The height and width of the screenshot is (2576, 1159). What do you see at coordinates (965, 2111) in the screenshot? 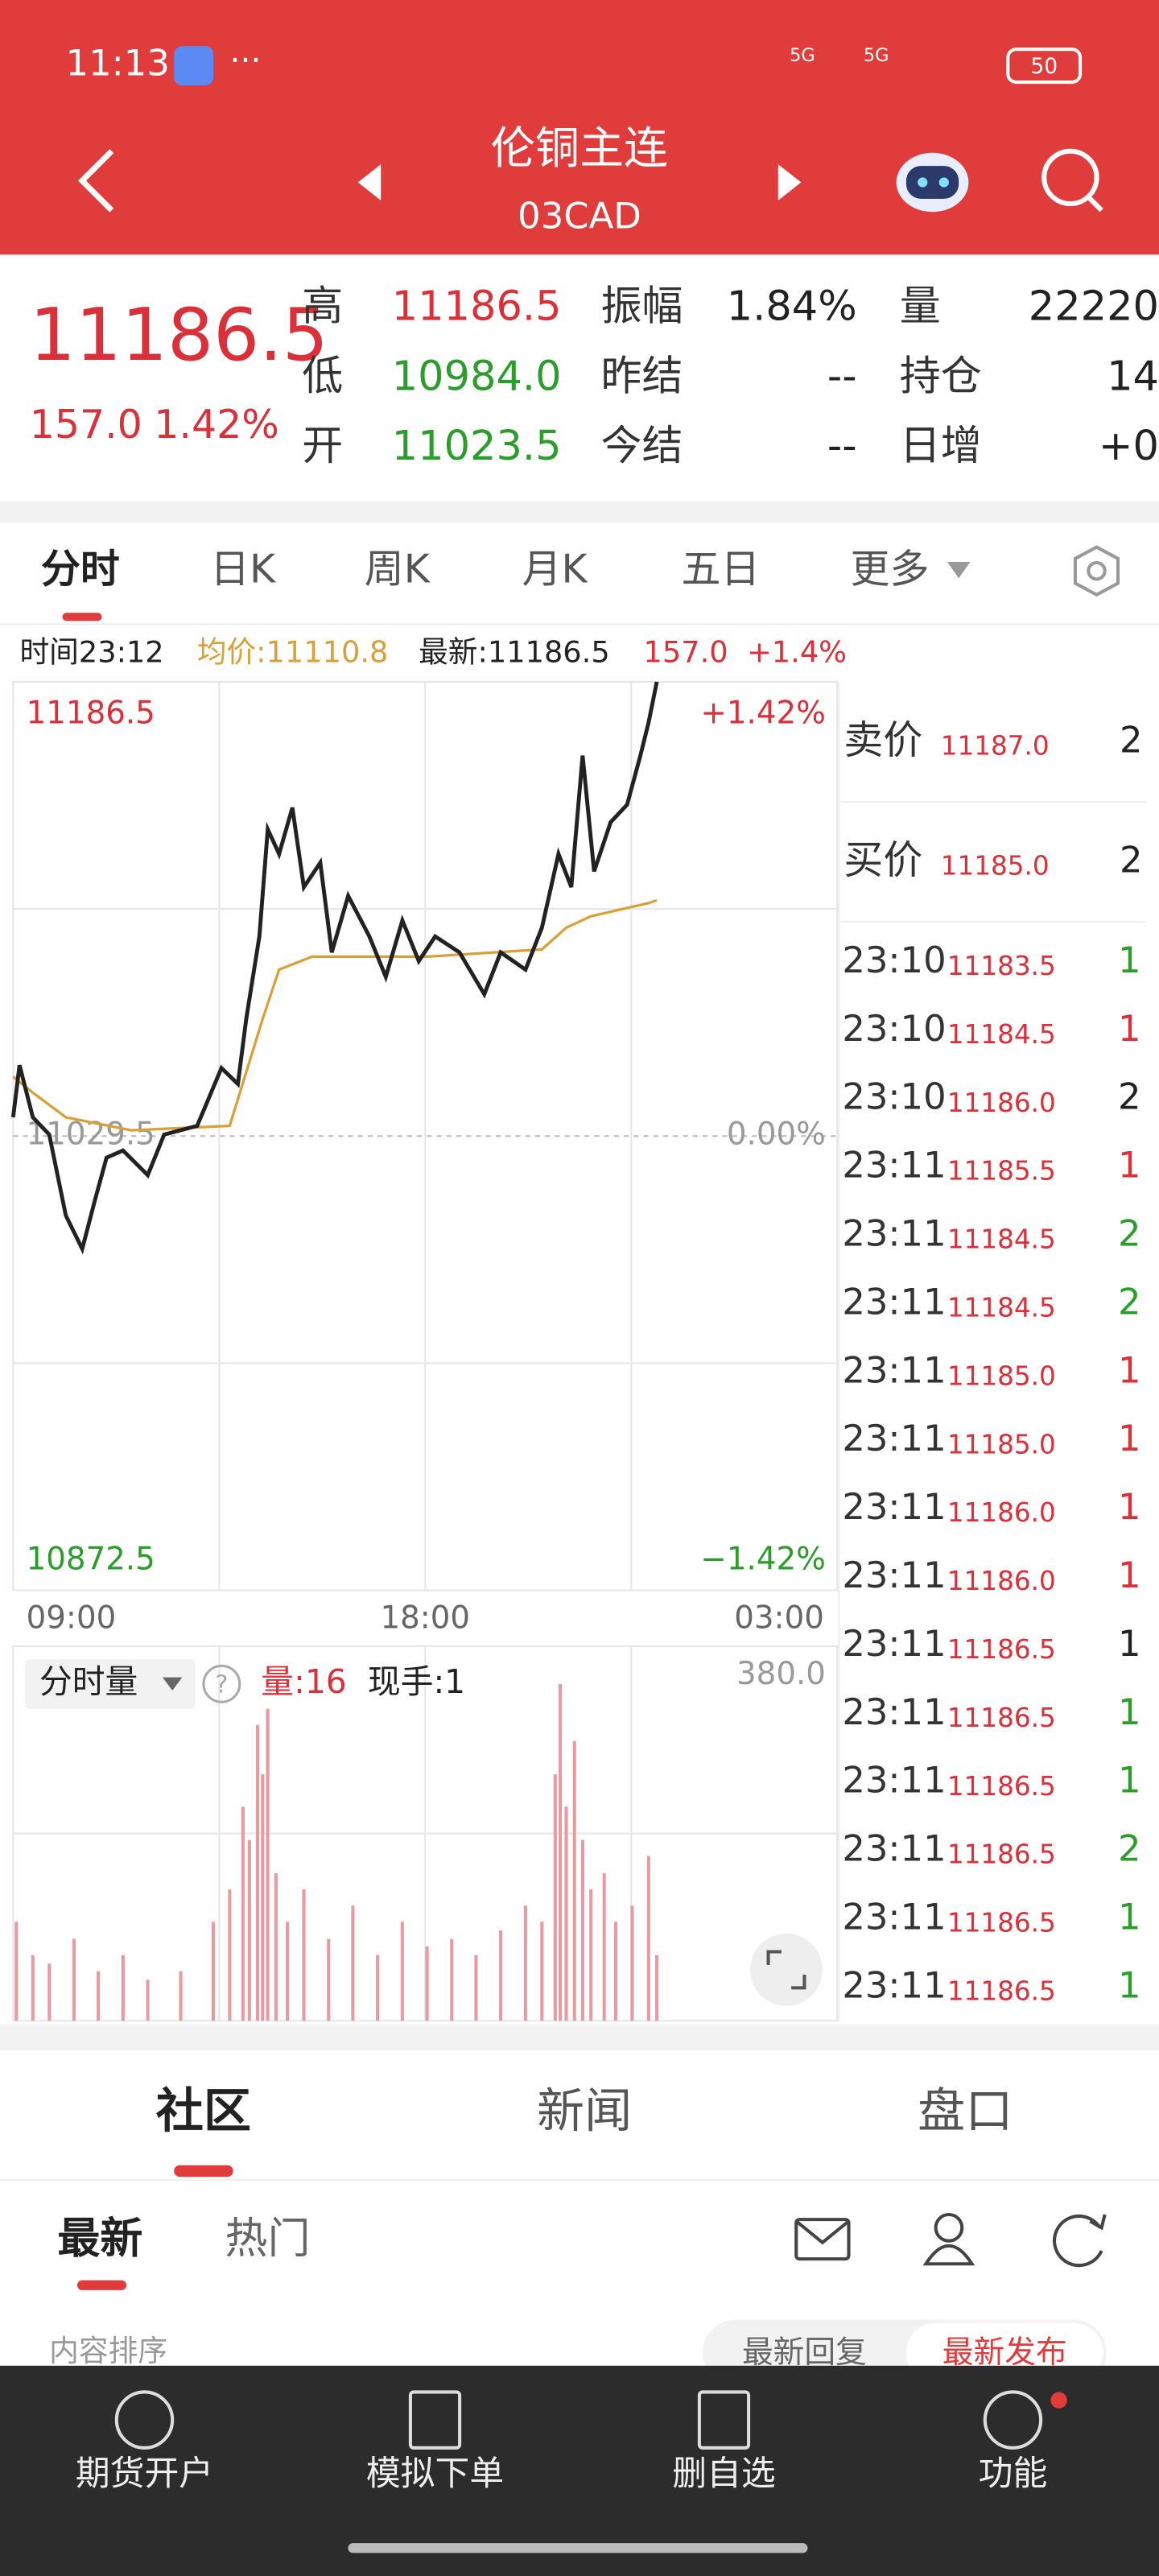
I see `community-tab: 盘口` at bounding box center [965, 2111].